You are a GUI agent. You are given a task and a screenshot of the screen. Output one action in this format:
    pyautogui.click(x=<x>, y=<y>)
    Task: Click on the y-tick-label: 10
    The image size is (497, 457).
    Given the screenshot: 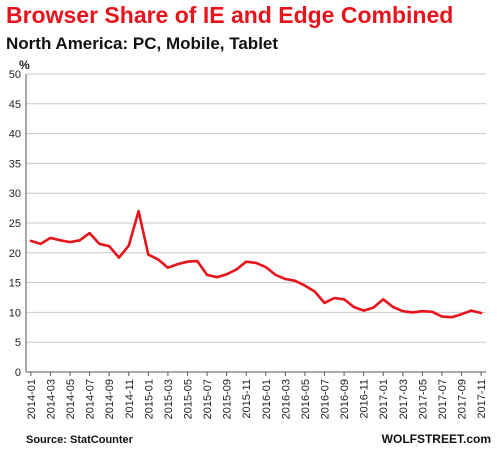 What is the action you would take?
    pyautogui.click(x=15, y=313)
    